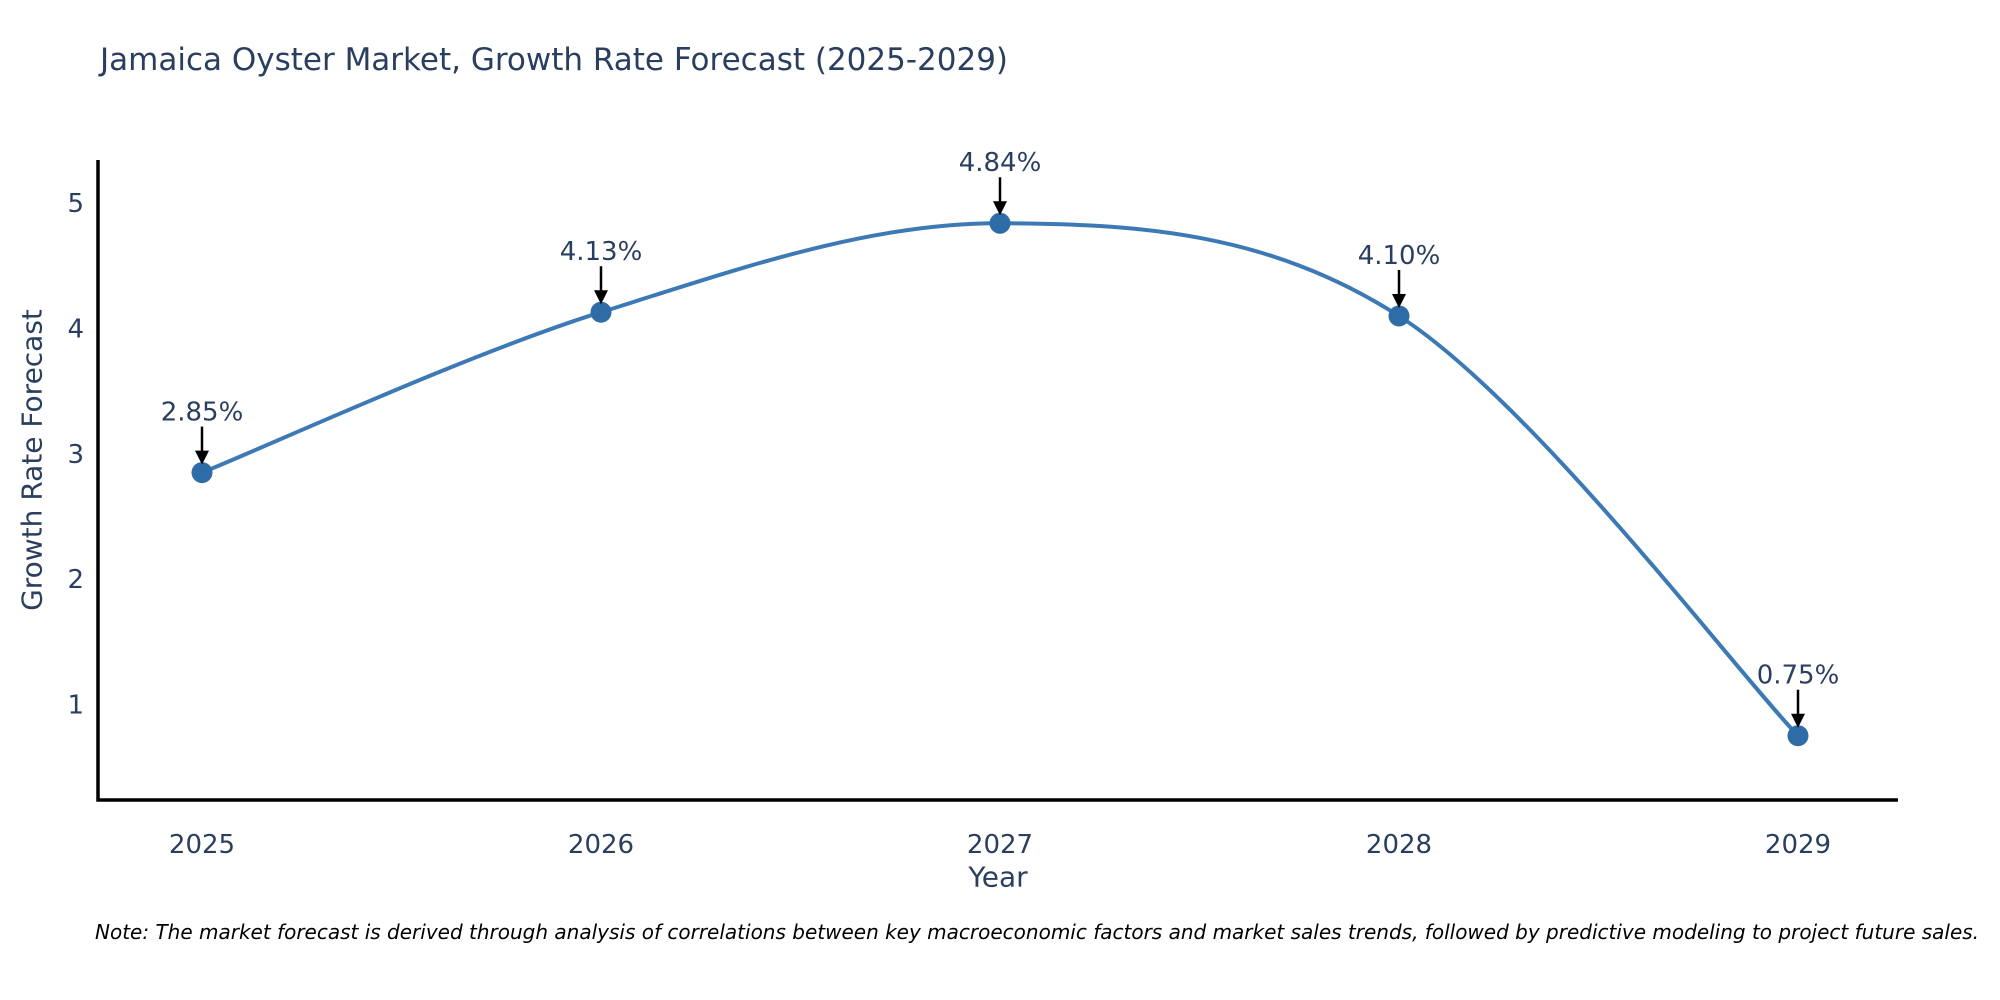 Image resolution: width=2000 pixels, height=1000 pixels. Describe the element at coordinates (1000, 163) in the screenshot. I see `point-label: 4.84%` at that location.